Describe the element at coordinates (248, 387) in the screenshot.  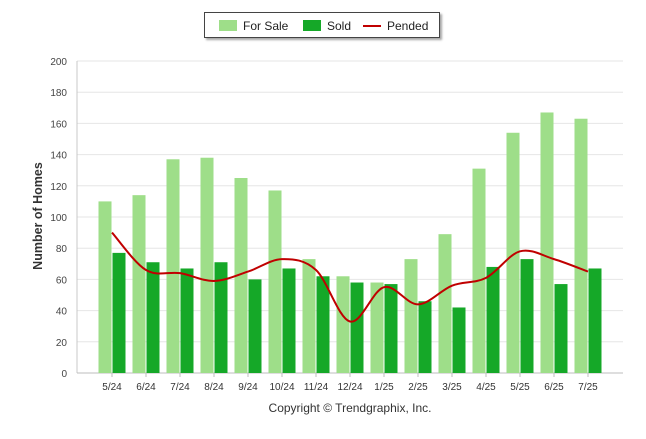
I see `x-tick-label: 9/24` at that location.